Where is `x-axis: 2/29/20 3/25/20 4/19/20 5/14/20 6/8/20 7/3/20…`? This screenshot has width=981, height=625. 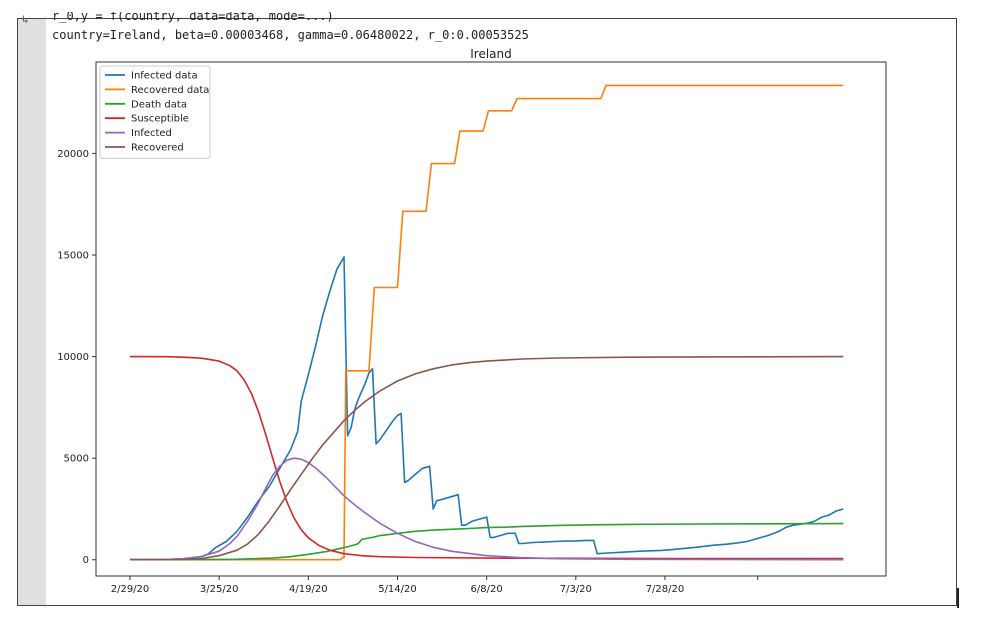 x-axis: 2/29/20 3/25/20 4/19/20 5/14/20 6/8/20 7/3/20… is located at coordinates (435, 585).